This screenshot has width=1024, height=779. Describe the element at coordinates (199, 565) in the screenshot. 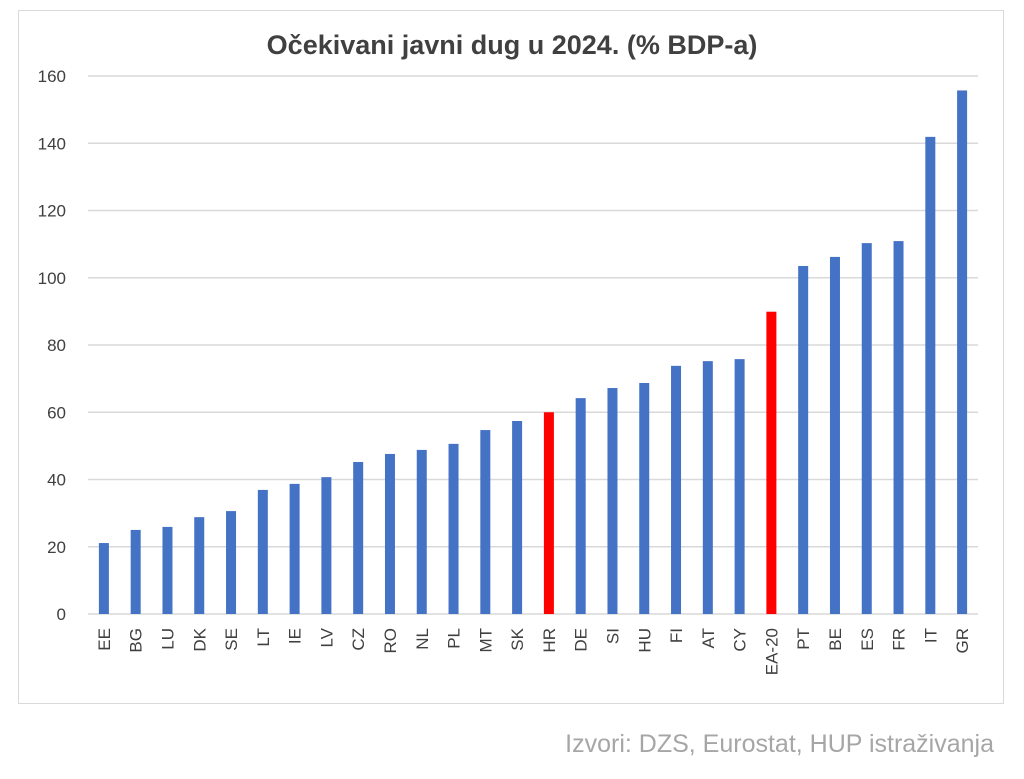

I see `bar-dk` at that location.